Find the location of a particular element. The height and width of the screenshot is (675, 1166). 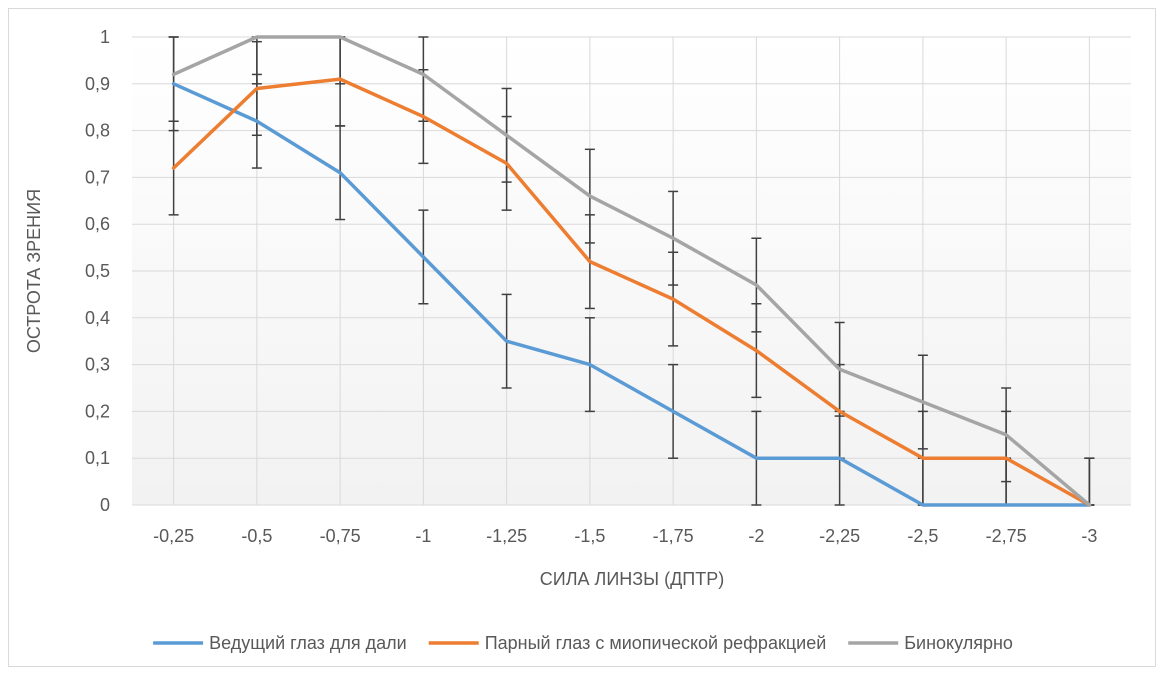

y-tick-label: 0,4 is located at coordinates (97, 318).